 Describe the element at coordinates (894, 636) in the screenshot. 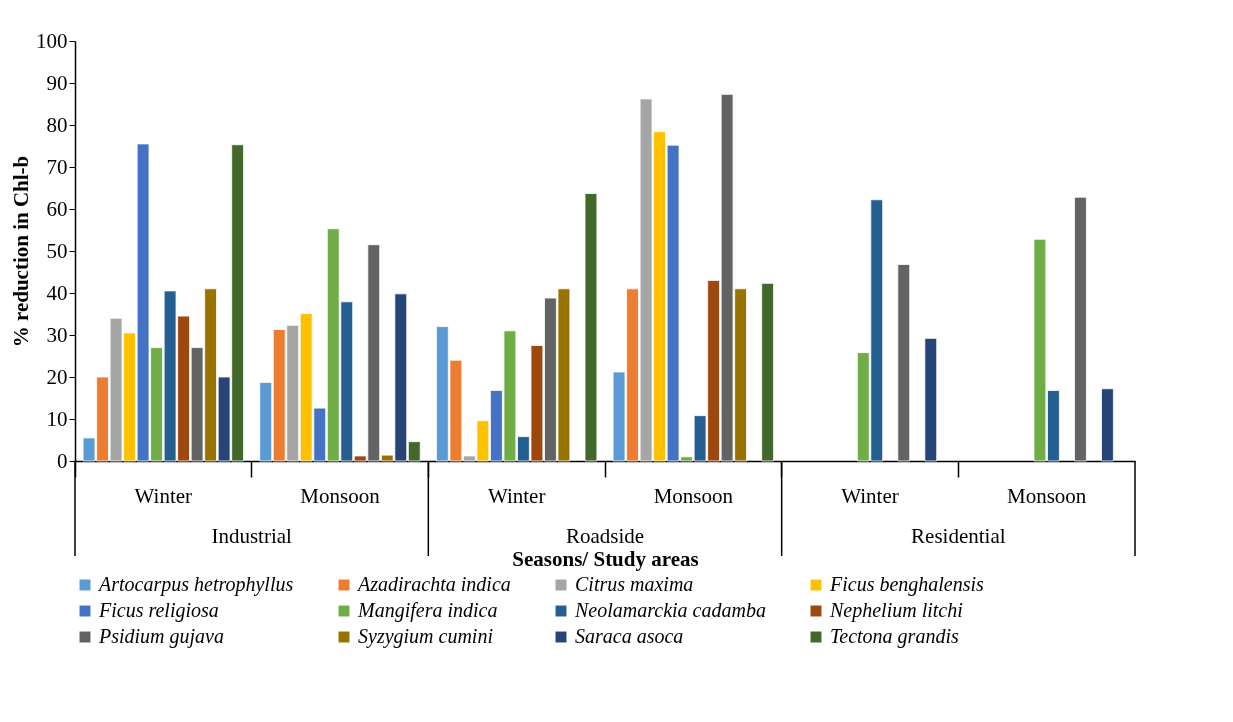

I see `legend-label: Tectona grandis` at that location.